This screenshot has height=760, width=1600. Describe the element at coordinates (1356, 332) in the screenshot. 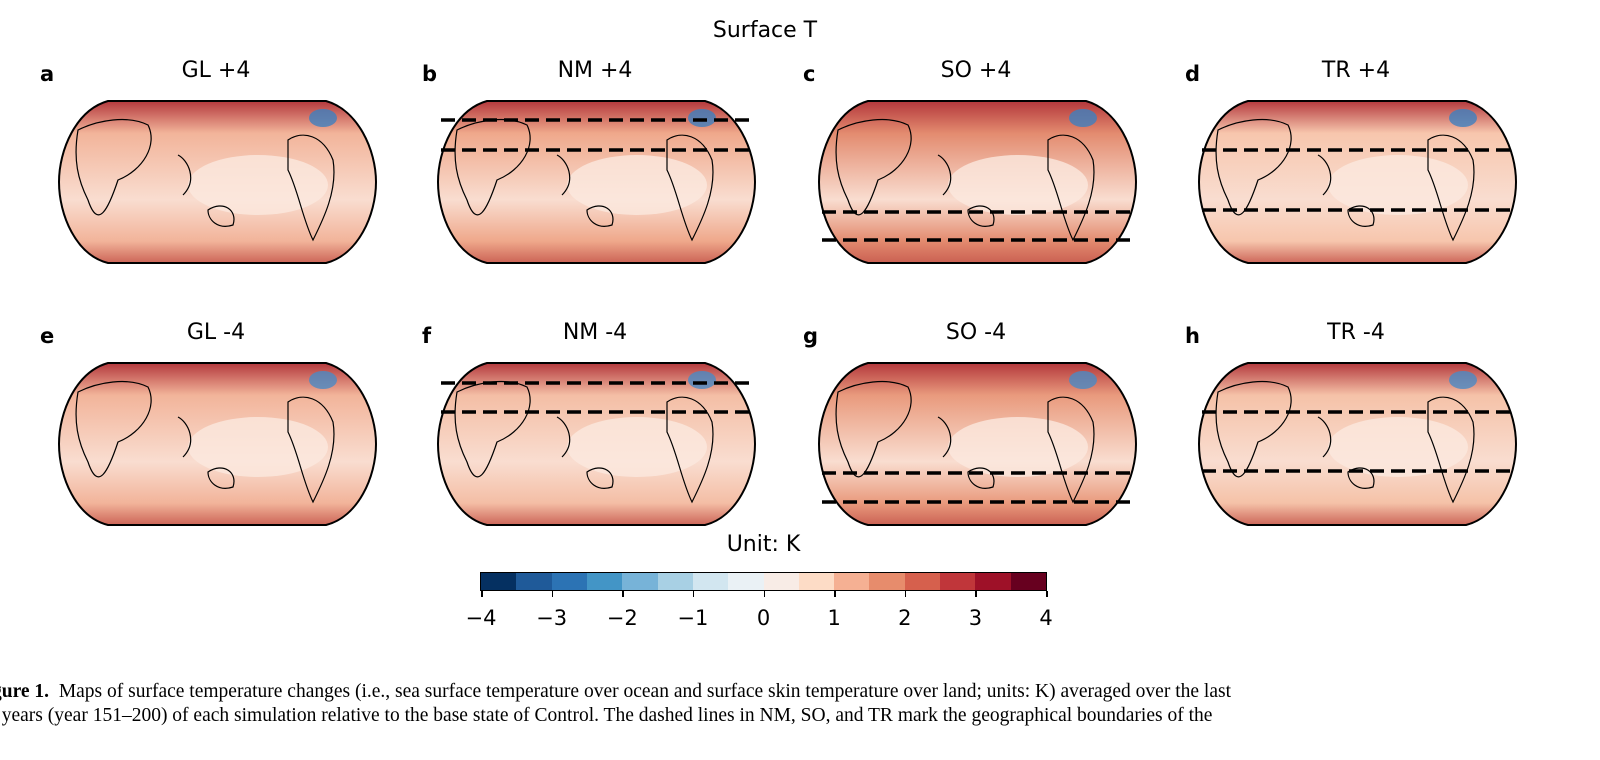

I see `panel-title: TR -4` at that location.